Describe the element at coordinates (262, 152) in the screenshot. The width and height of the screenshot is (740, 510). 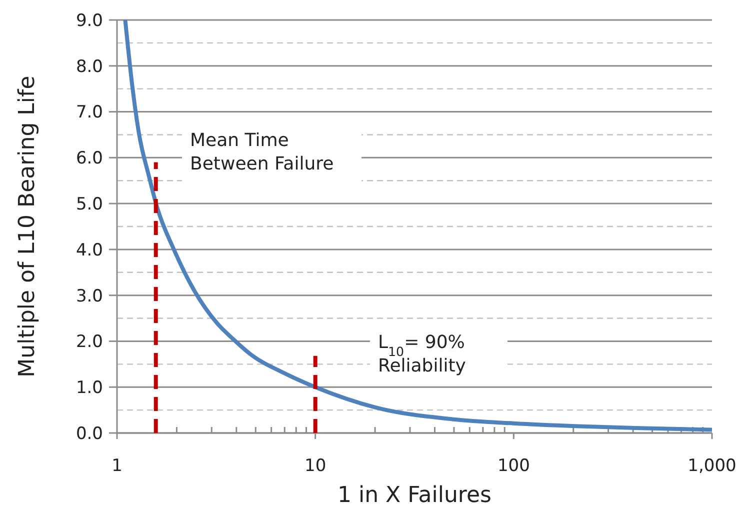
I see `annotation: Mean Time Between Failure` at that location.